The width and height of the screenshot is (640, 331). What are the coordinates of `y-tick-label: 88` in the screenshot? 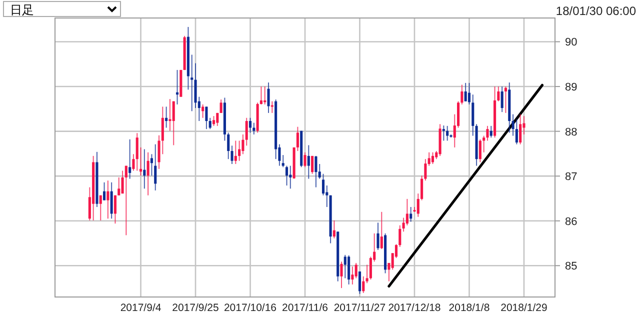 It's located at (571, 132).